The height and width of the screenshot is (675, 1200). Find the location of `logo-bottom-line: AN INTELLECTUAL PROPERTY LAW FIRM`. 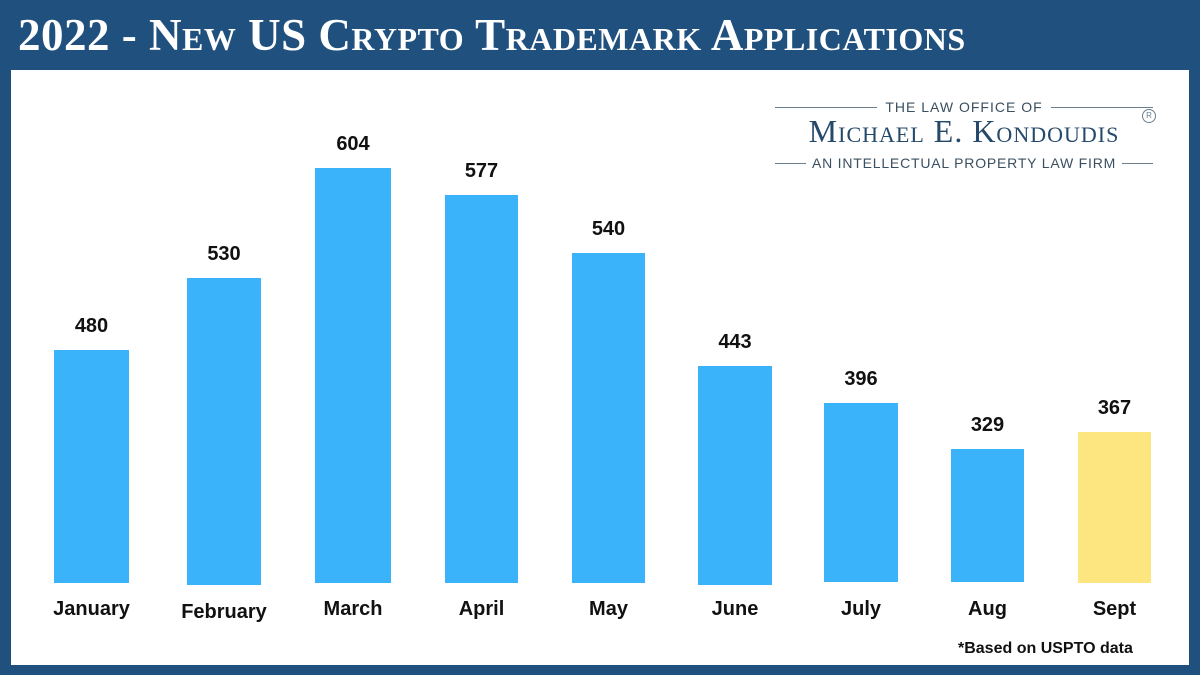

logo-bottom-line: AN INTELLECTUAL PROPERTY LAW FIRM is located at coordinates (964, 163).